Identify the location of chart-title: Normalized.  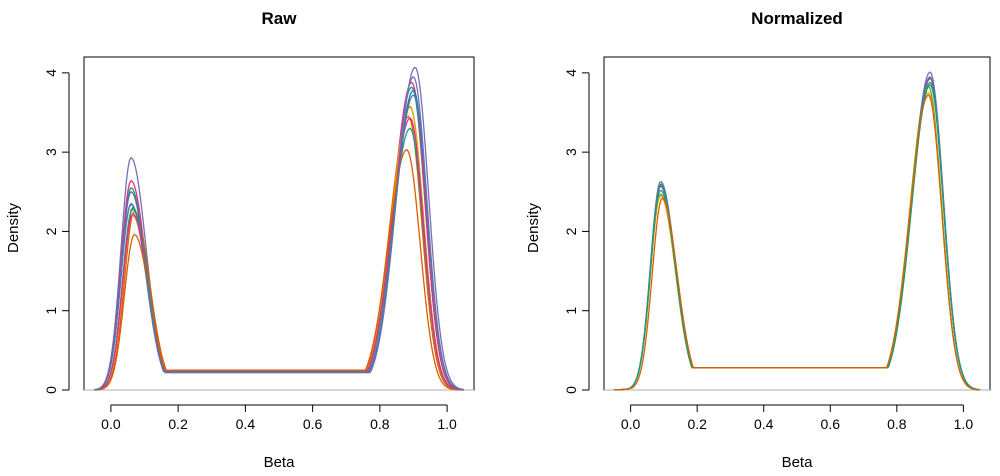
(797, 18).